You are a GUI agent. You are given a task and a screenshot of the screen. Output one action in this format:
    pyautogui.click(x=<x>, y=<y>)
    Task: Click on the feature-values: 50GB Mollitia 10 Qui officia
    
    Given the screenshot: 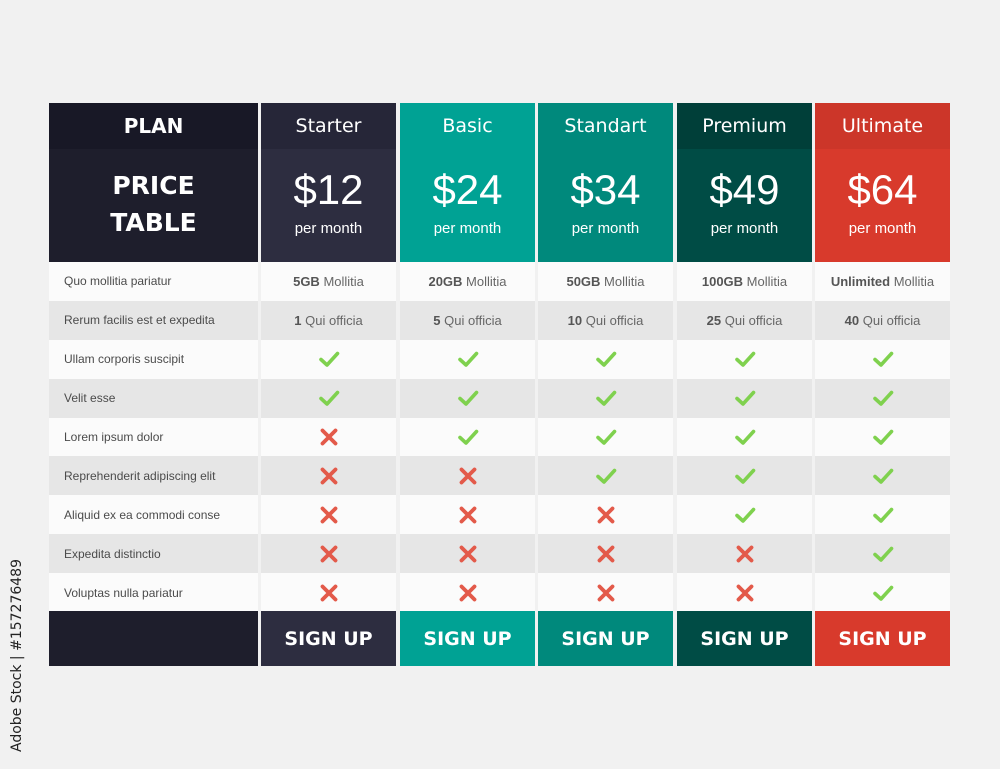 What is the action you would take?
    pyautogui.click(x=605, y=437)
    